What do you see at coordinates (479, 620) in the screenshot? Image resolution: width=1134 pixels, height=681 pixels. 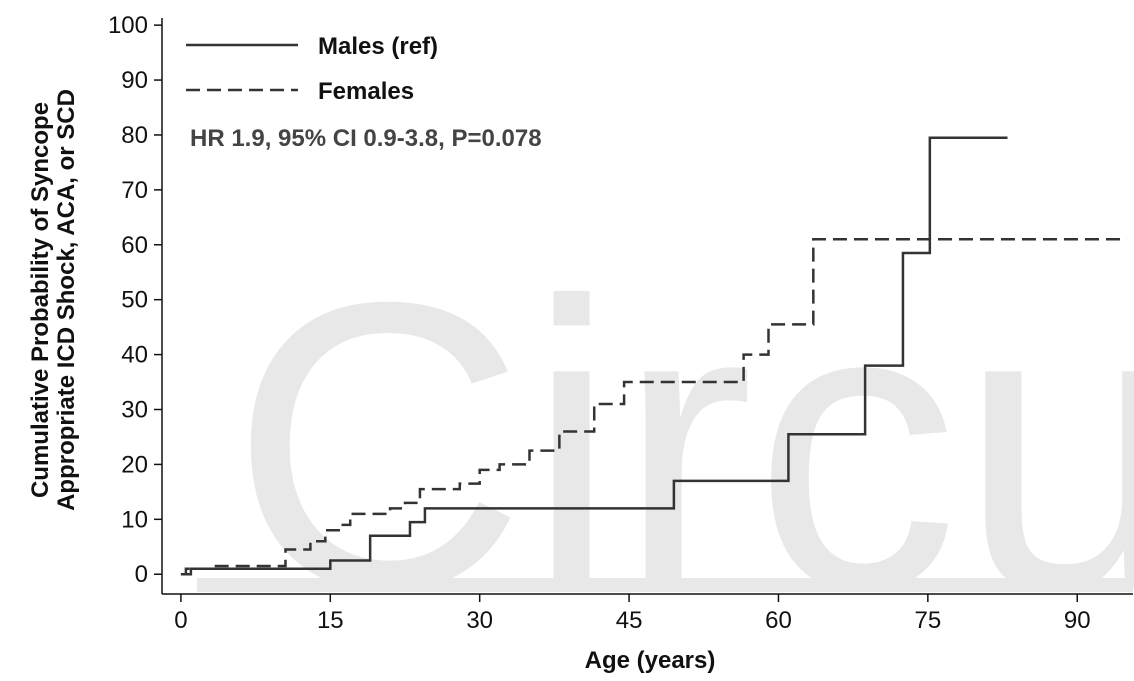 I see `x-tick-label: 30` at bounding box center [479, 620].